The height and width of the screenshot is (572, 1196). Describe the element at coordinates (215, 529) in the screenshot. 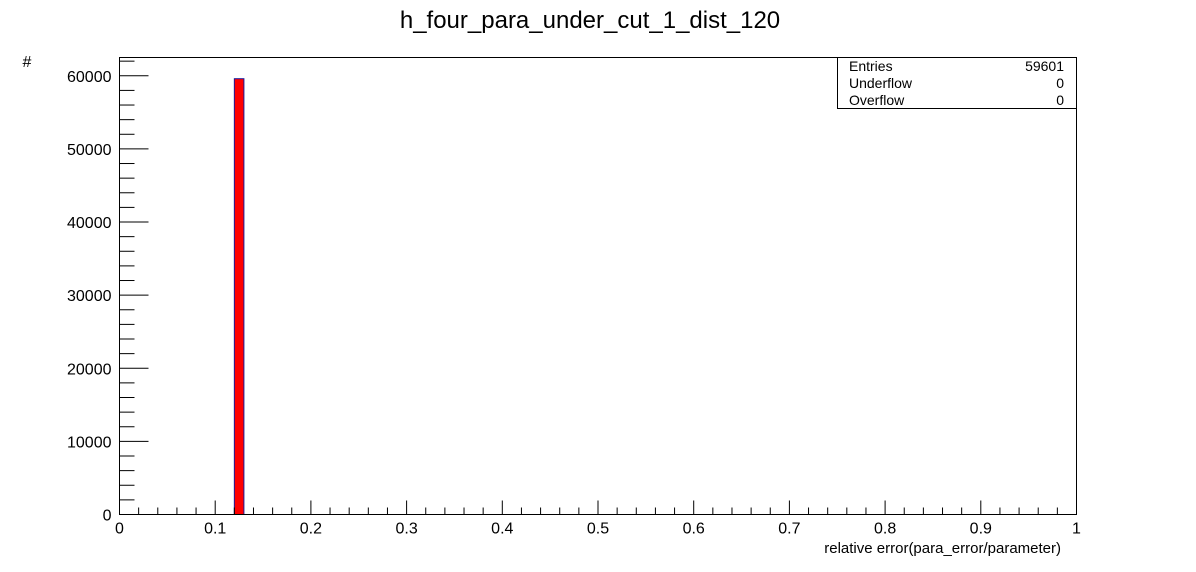

I see `x-tick-label: 0.1` at that location.